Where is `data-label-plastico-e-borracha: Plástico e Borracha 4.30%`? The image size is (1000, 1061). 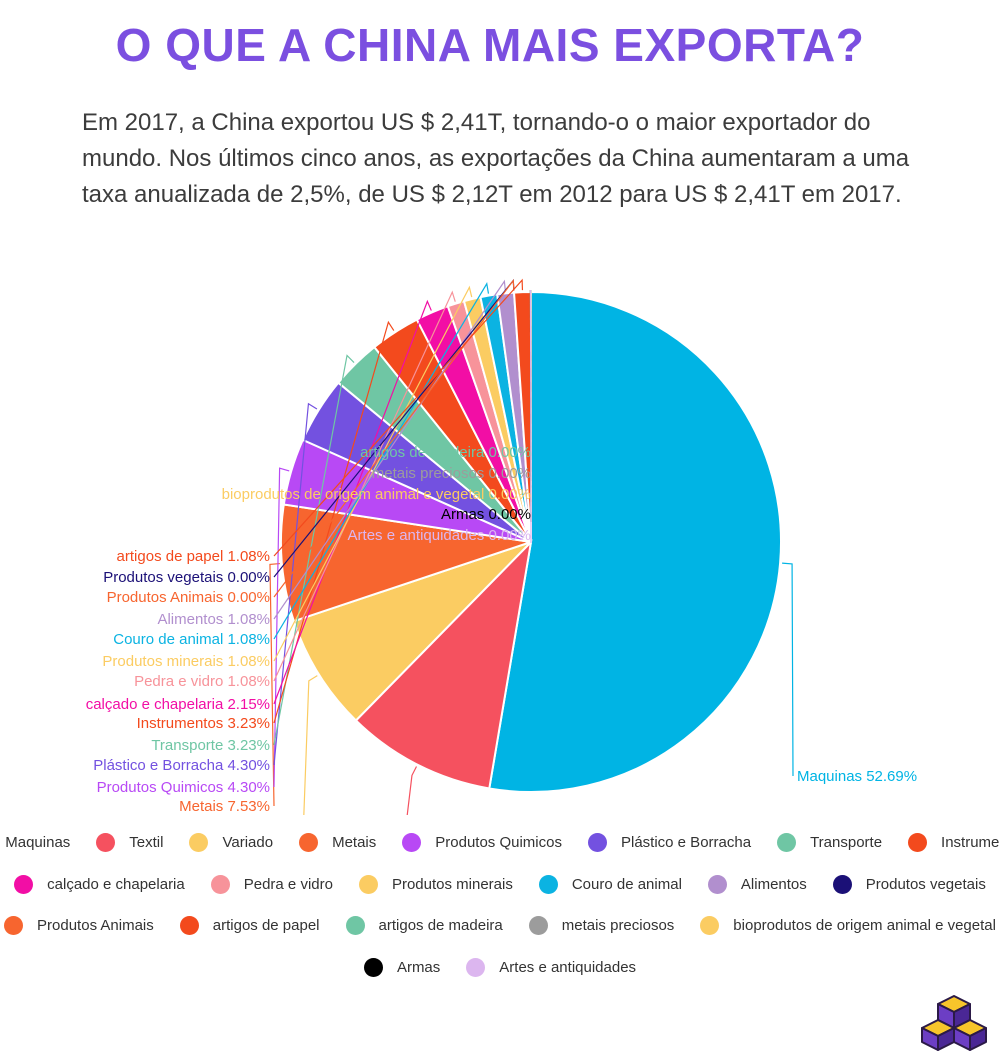 data-label-plastico-e-borracha: Plástico e Borracha 4.30% is located at coordinates (181, 765).